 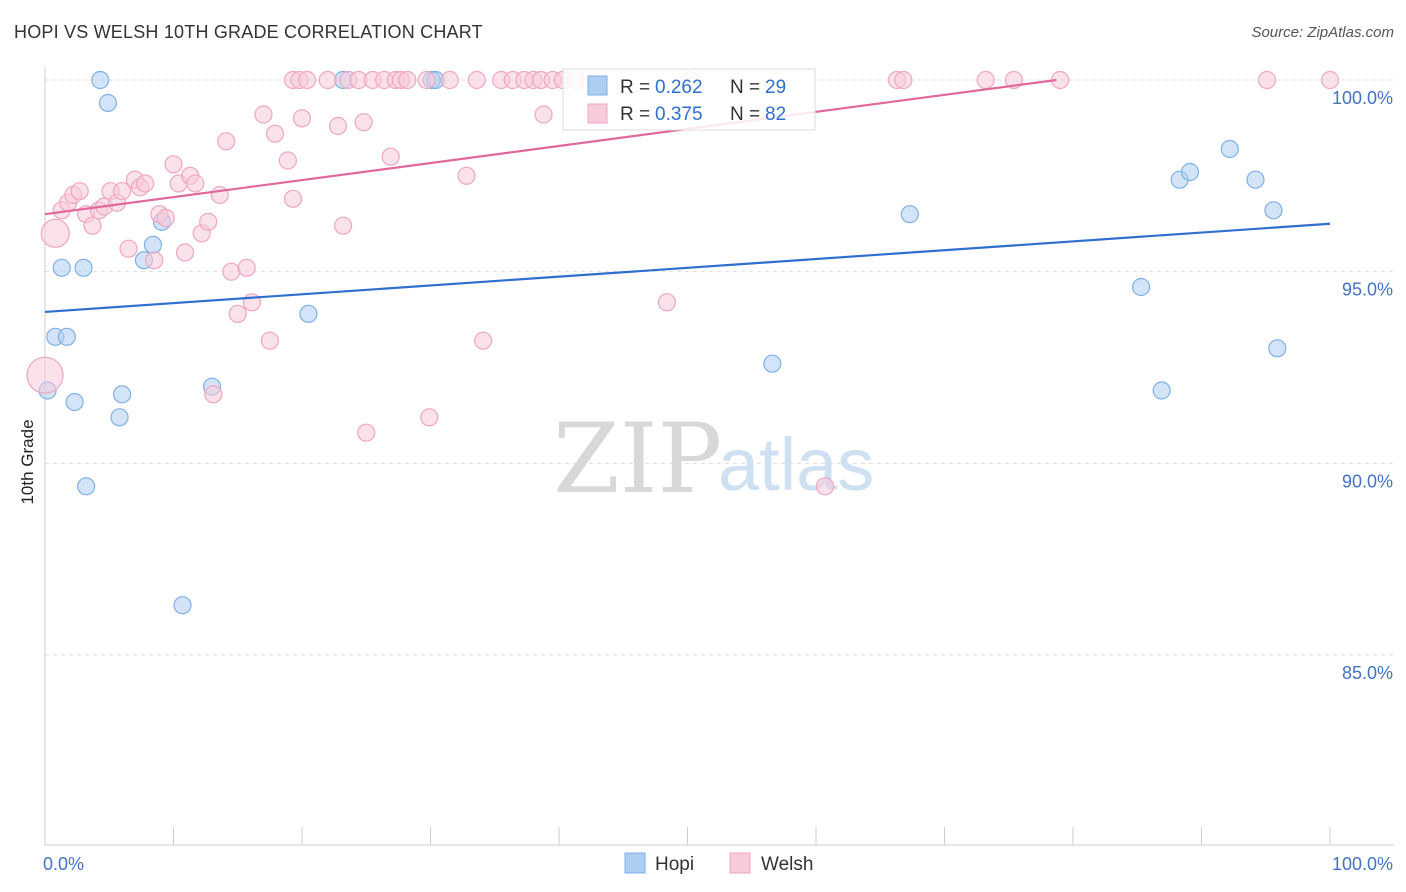 What do you see at coordinates (796, 464) in the screenshot?
I see `watermark-atlas: atlas` at bounding box center [796, 464].